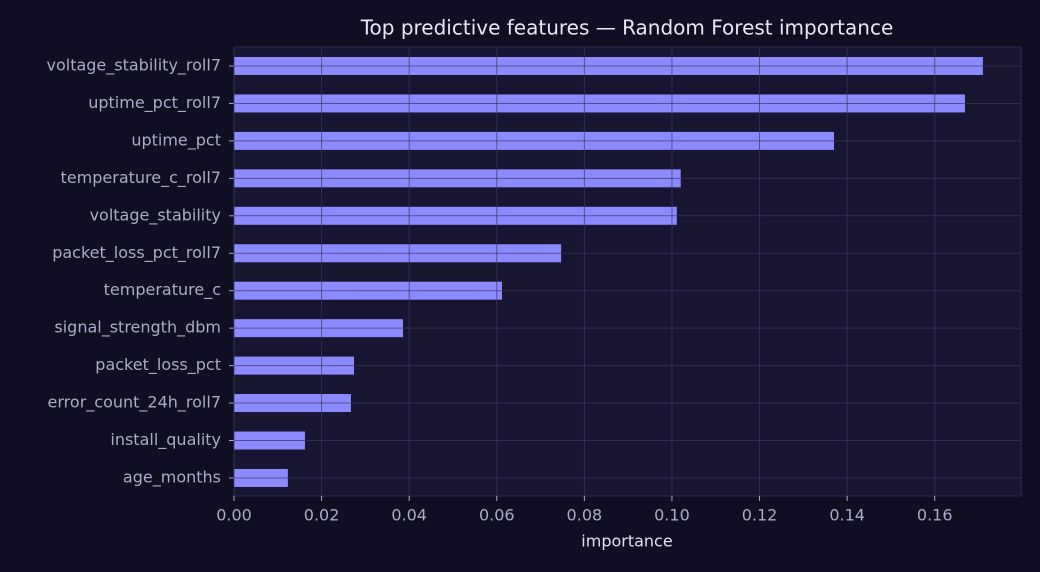  What do you see at coordinates (155, 215) in the screenshot?
I see `y-tick-label: voltage_stability` at bounding box center [155, 215].